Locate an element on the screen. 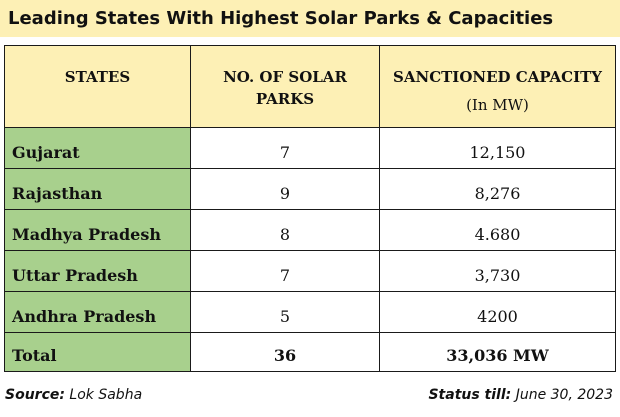 Image resolution: width=620 pixels, height=417 pixels. capacity-cell: 12,150 is located at coordinates (497, 148).